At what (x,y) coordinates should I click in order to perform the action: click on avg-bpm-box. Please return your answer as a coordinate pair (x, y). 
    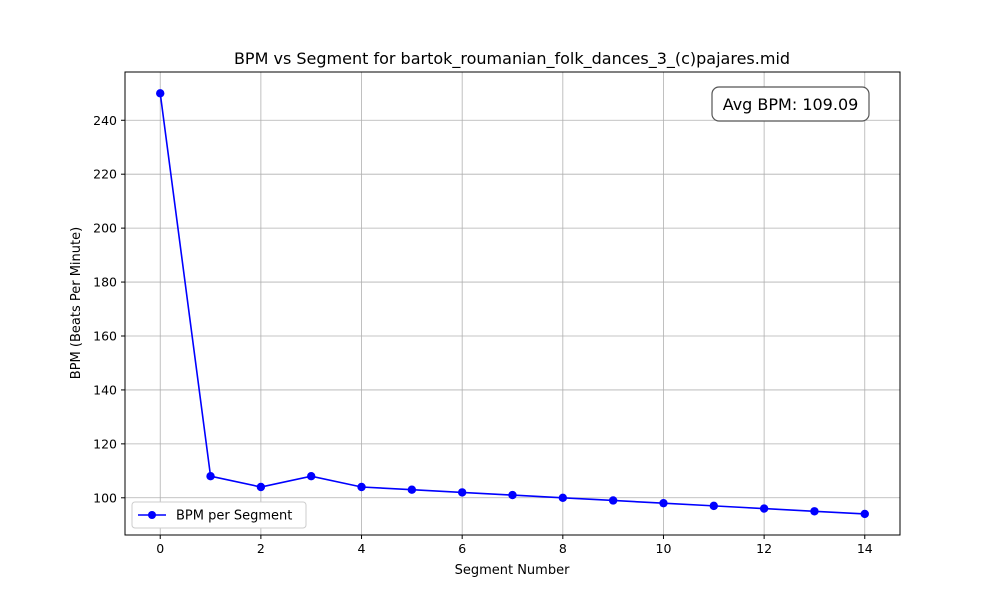
    Looking at the image, I should click on (790, 104).